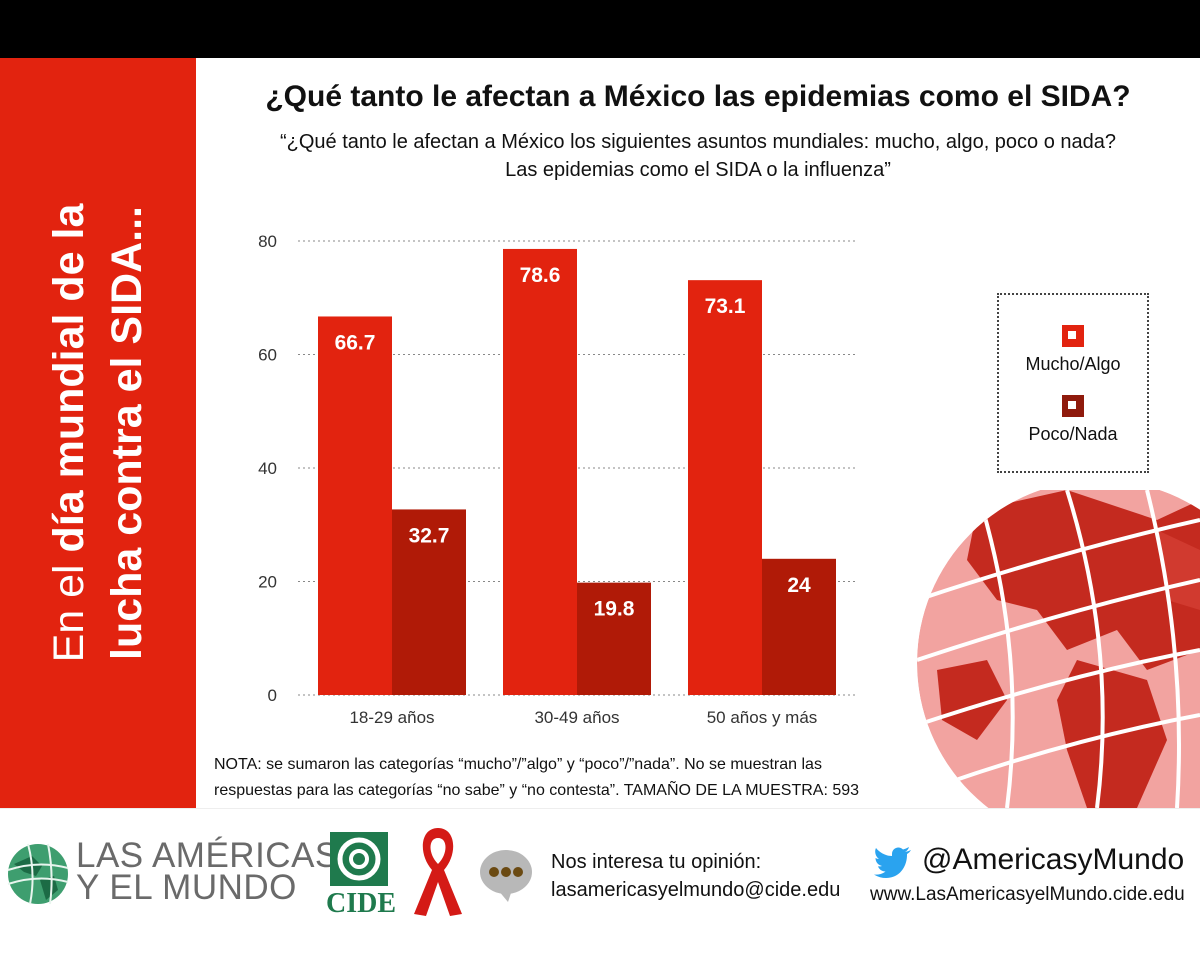  I want to click on data-label: 66.7, so click(355, 342).